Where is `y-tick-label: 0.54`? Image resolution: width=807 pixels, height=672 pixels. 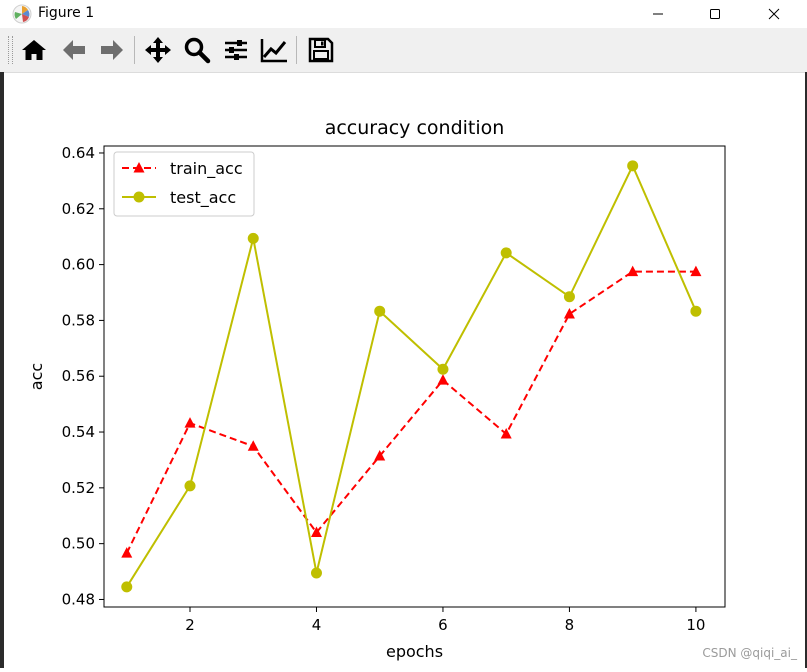 y-tick-label: 0.54 is located at coordinates (78, 432).